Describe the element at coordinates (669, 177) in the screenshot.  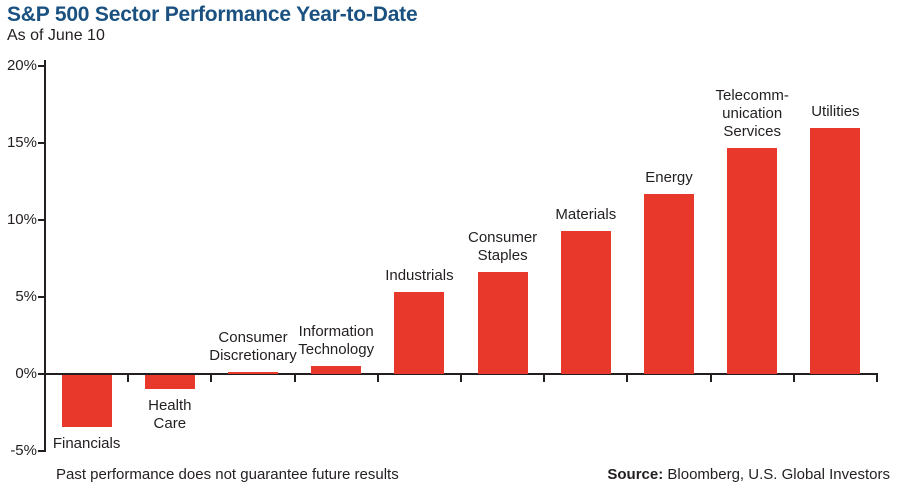
I see `bar-label-energy: Energy` at that location.